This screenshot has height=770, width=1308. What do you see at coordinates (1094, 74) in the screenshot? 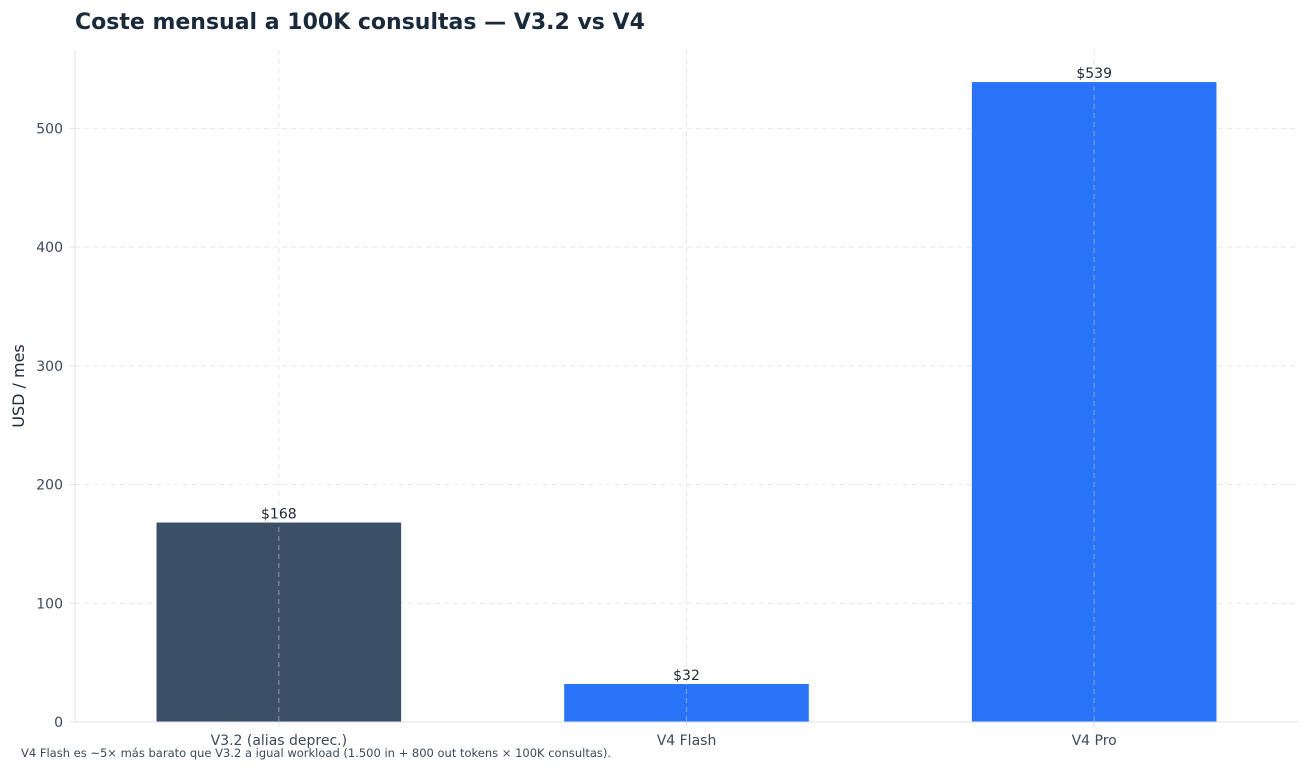
I see `data-label: $539` at bounding box center [1094, 74].